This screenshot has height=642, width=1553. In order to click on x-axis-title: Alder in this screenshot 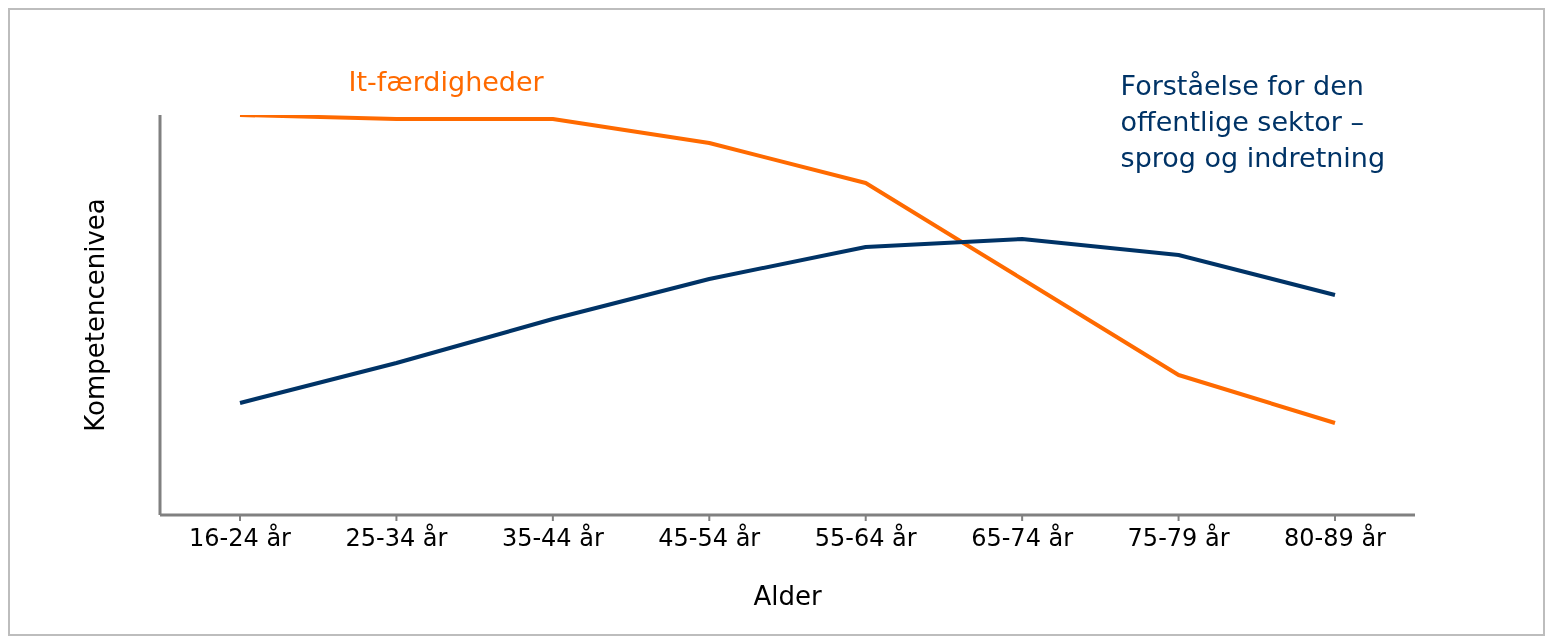, I will do `click(787, 596)`.